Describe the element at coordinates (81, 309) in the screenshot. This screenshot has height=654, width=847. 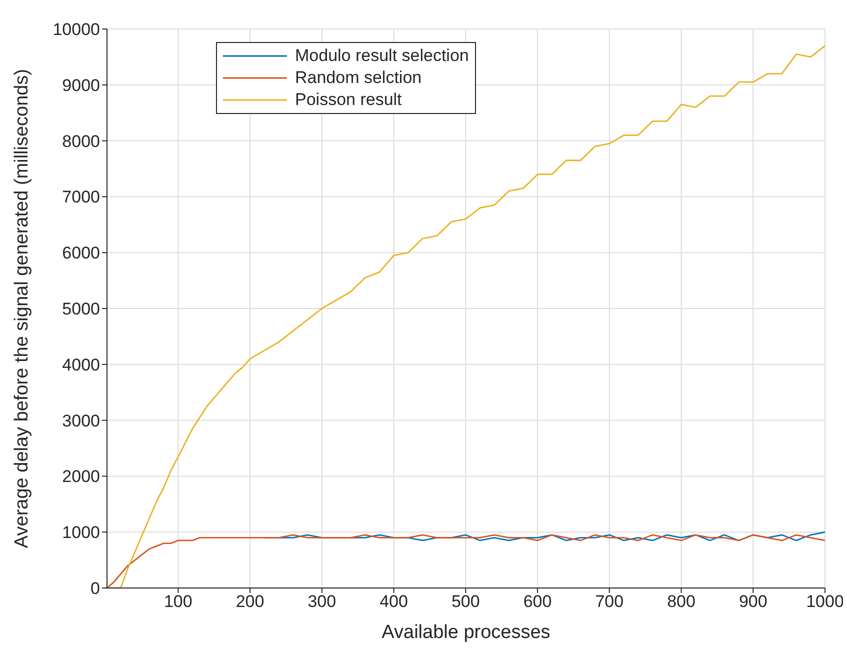
I see `y-tick-label: 5000` at that location.